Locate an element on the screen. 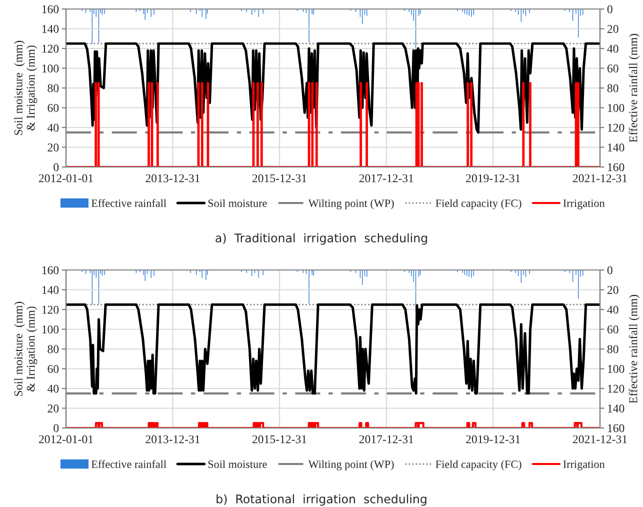 The width and height of the screenshot is (643, 507). text: a) Traditional irrigation scheduling is located at coordinates (321, 239).